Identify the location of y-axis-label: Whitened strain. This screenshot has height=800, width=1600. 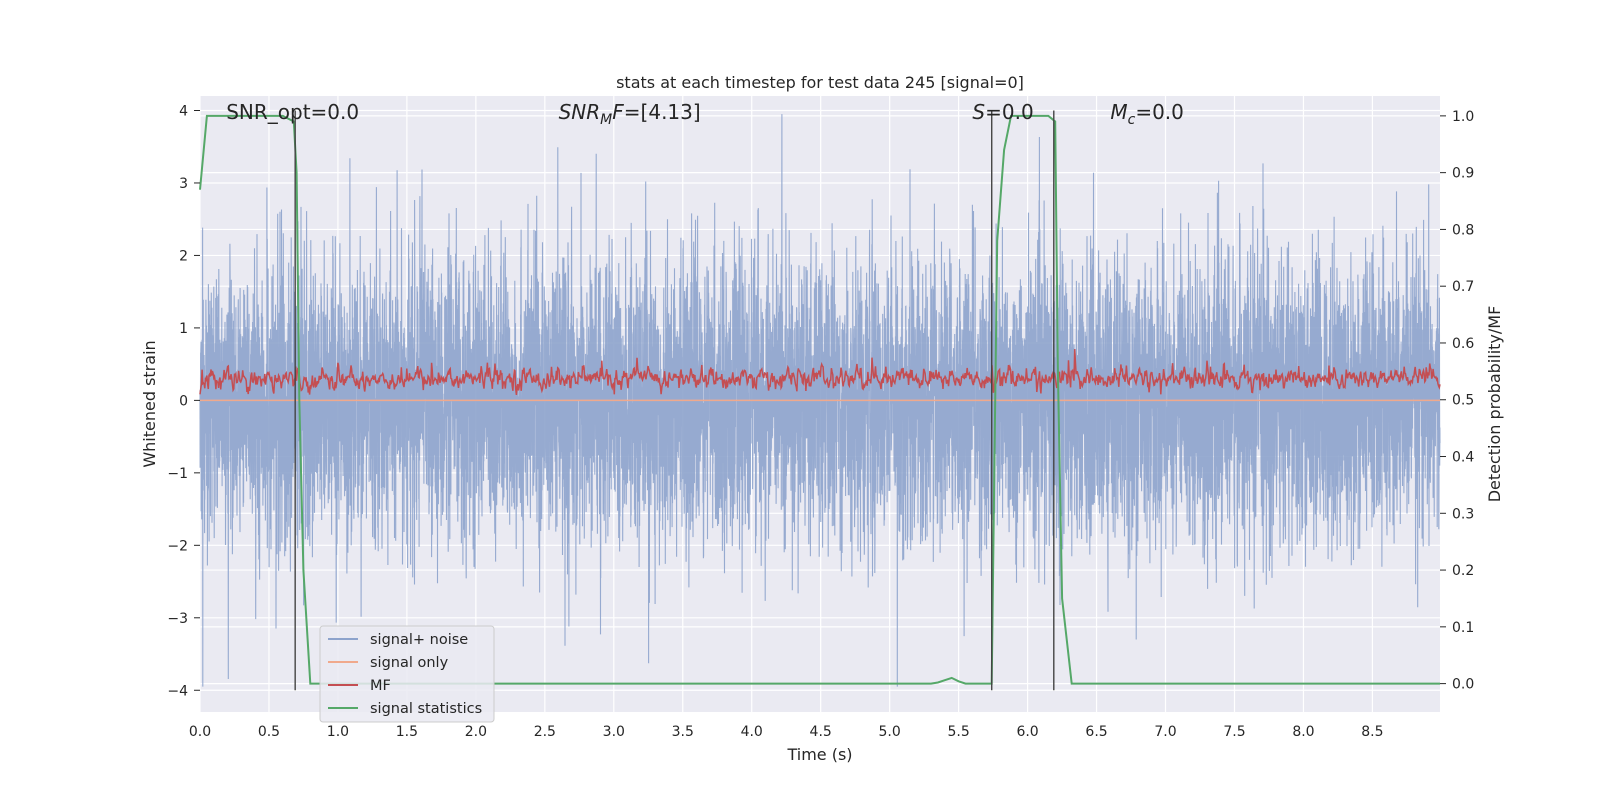
(149, 403).